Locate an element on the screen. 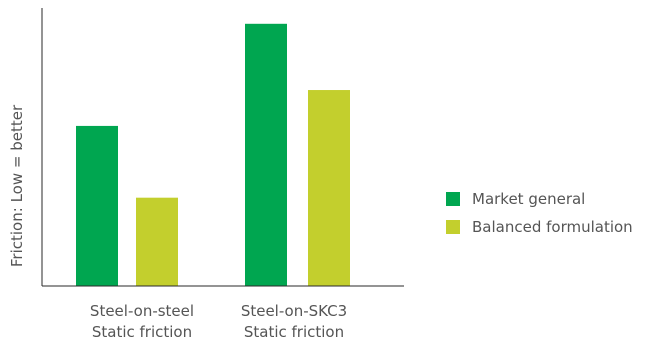  y-axis-label: Friction: Low = better is located at coordinates (17, 185).